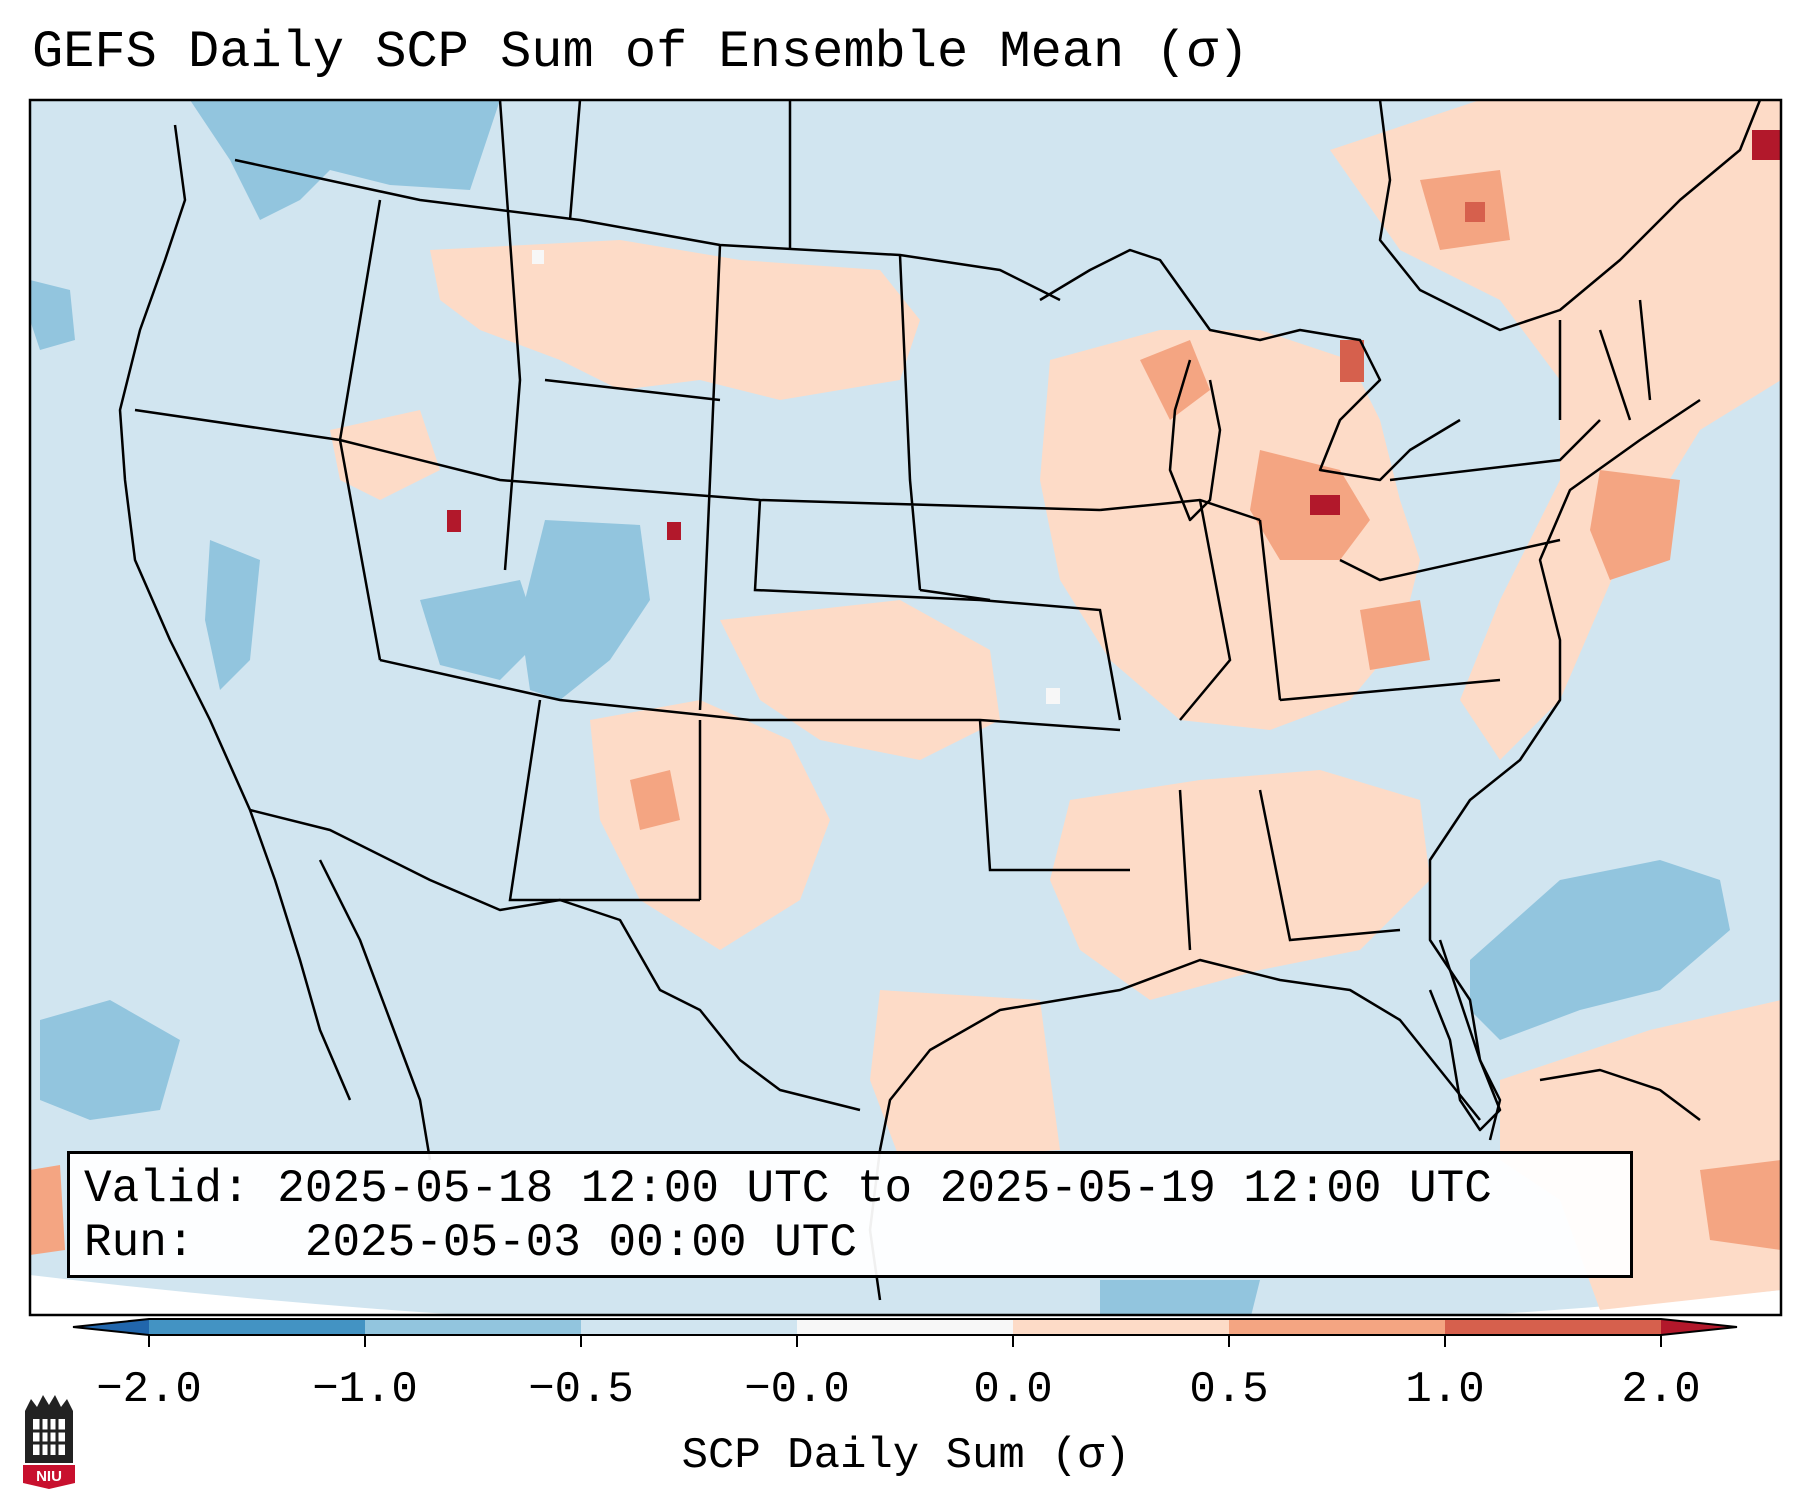 The width and height of the screenshot is (1803, 1506). Describe the element at coordinates (1475, 212) in the screenshot. I see `quebec-red-cell` at that location.